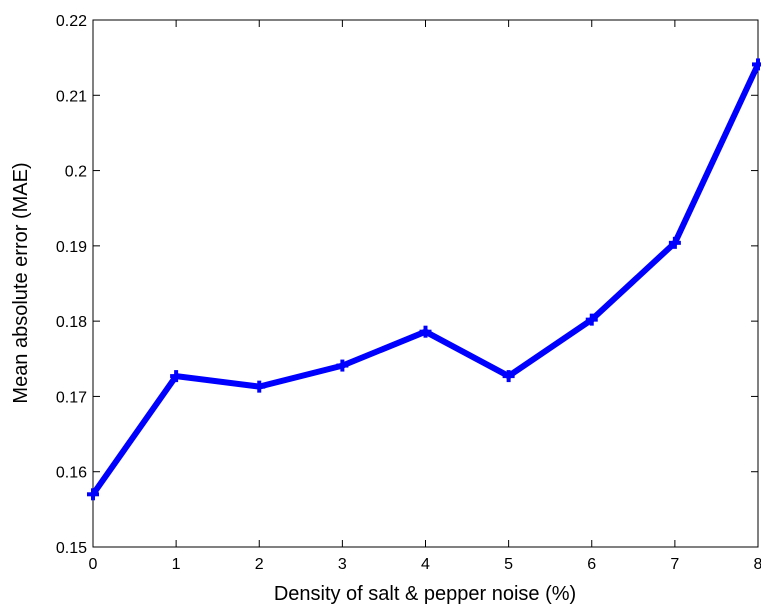  Describe the element at coordinates (259, 564) in the screenshot. I see `x-tick-label: 2` at that location.